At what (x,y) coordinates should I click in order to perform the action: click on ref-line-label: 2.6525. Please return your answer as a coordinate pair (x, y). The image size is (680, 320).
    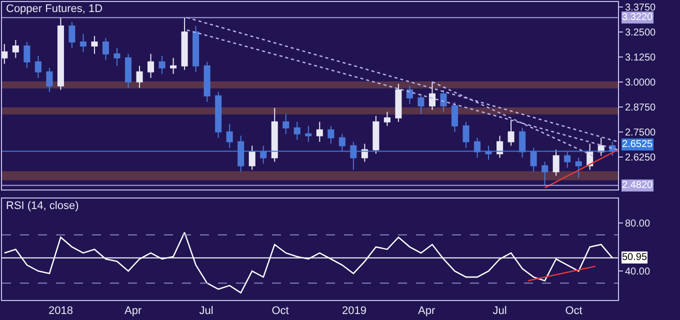
    Looking at the image, I should click on (638, 144).